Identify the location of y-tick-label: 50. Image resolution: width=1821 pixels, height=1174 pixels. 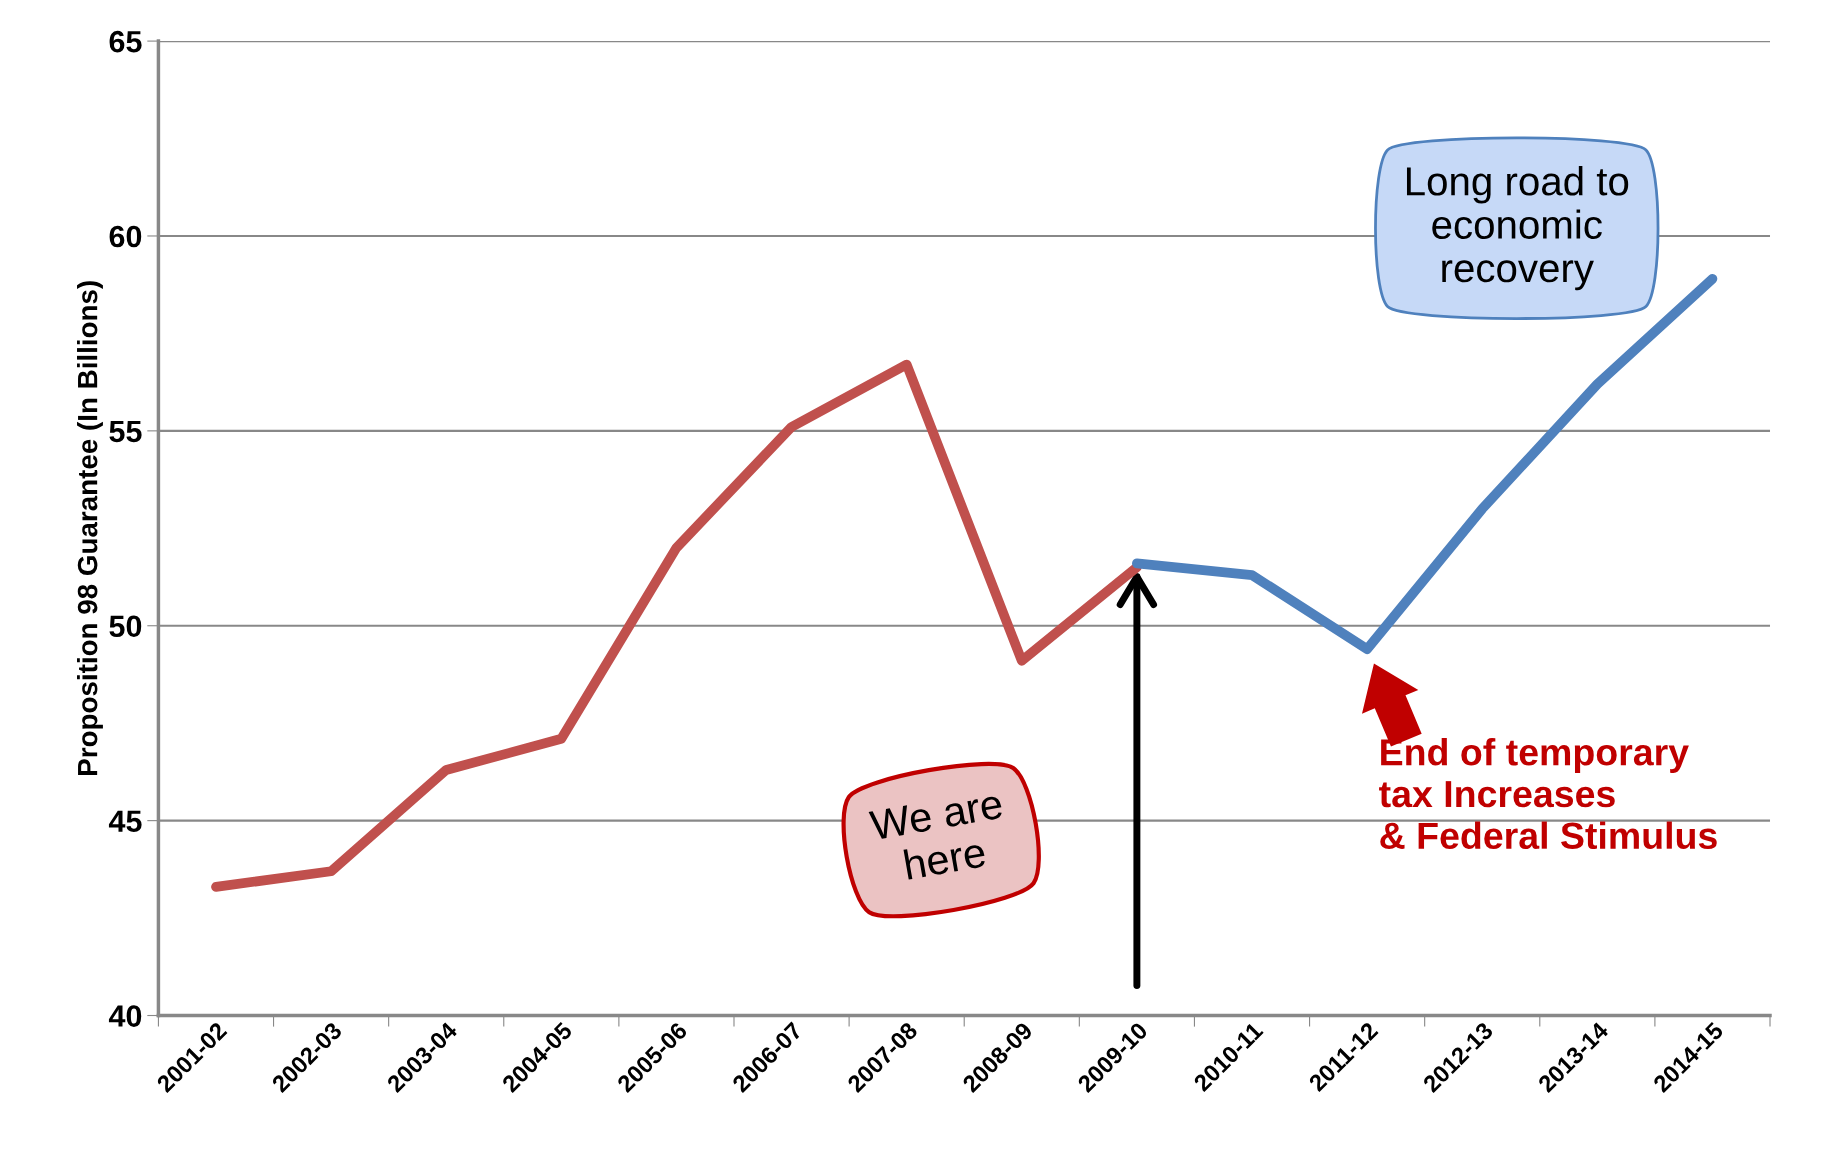
(125, 626).